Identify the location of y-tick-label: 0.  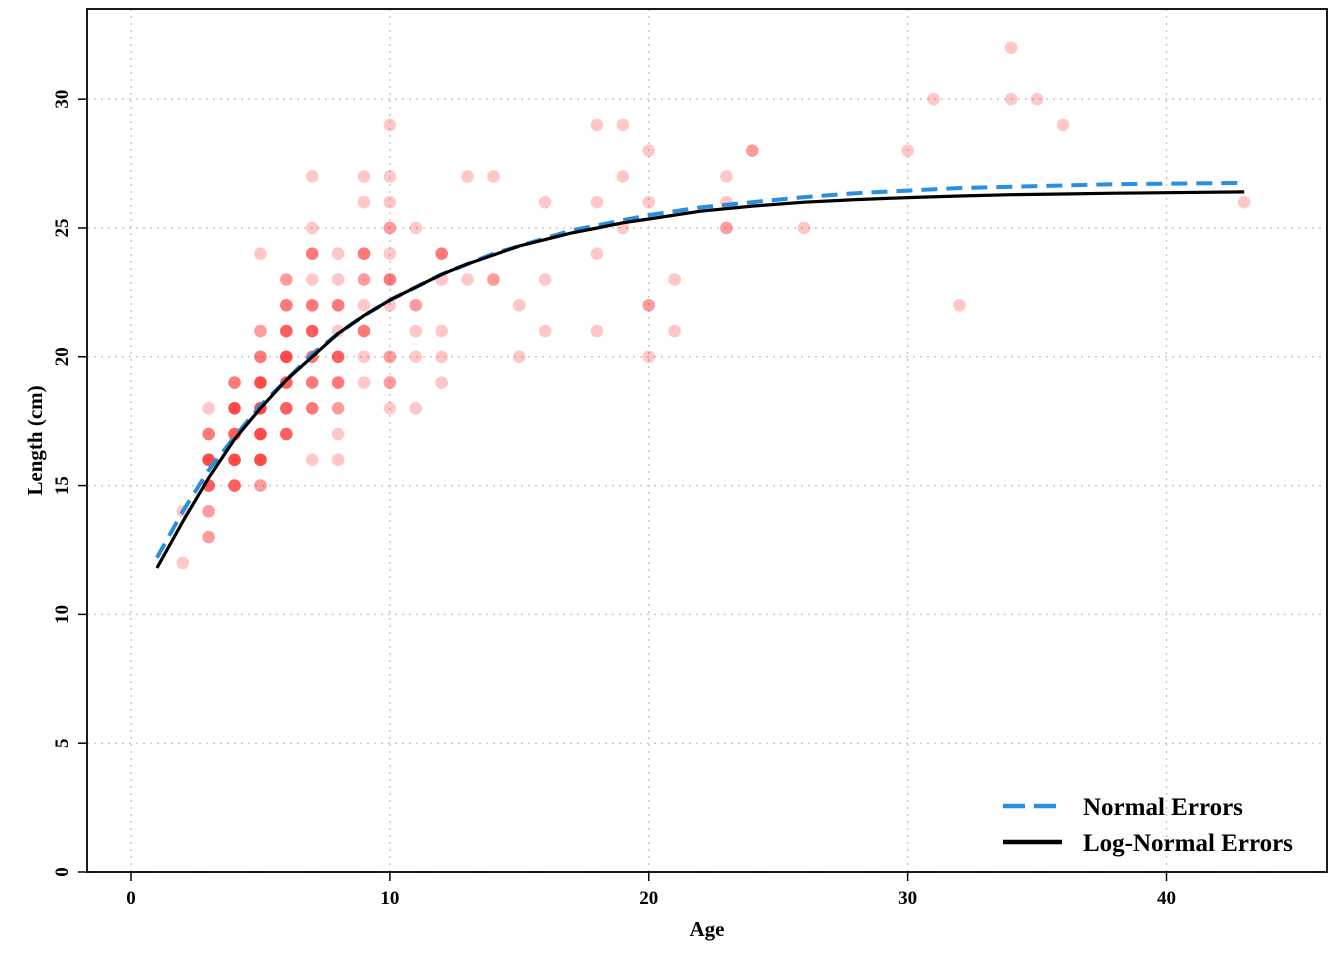
(62, 872).